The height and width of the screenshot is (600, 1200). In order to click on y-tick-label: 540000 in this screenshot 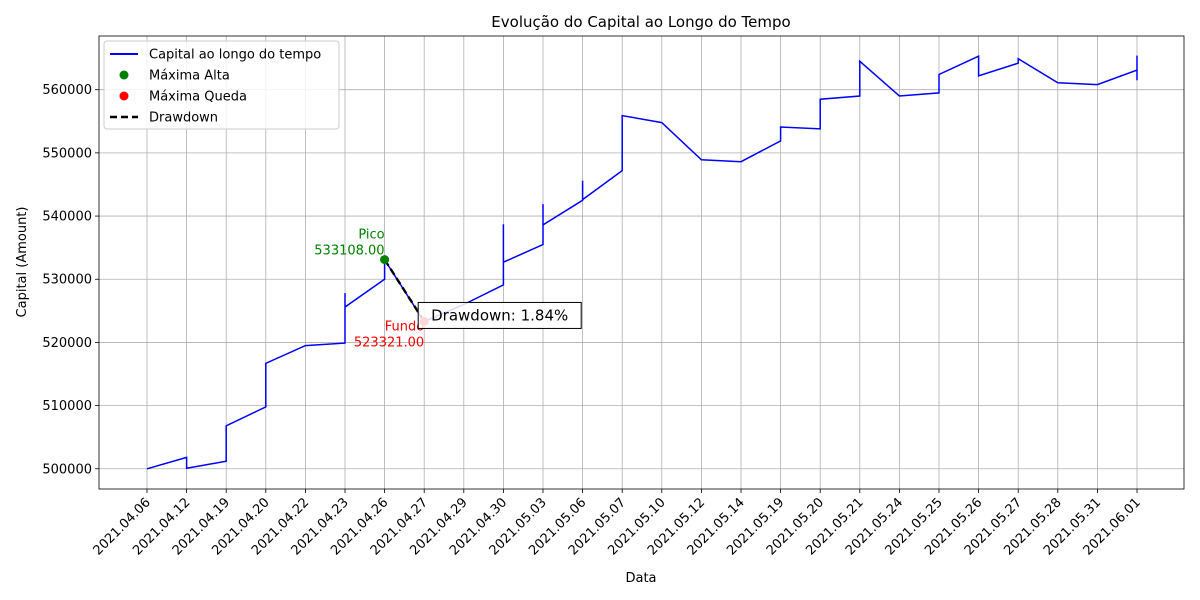, I will do `click(67, 217)`.